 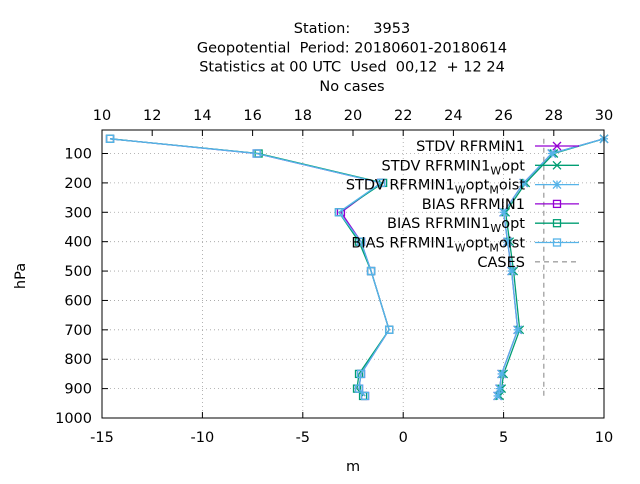 I want to click on legend-item: STDV RFRMIN1Wopt, so click(x=480, y=167).